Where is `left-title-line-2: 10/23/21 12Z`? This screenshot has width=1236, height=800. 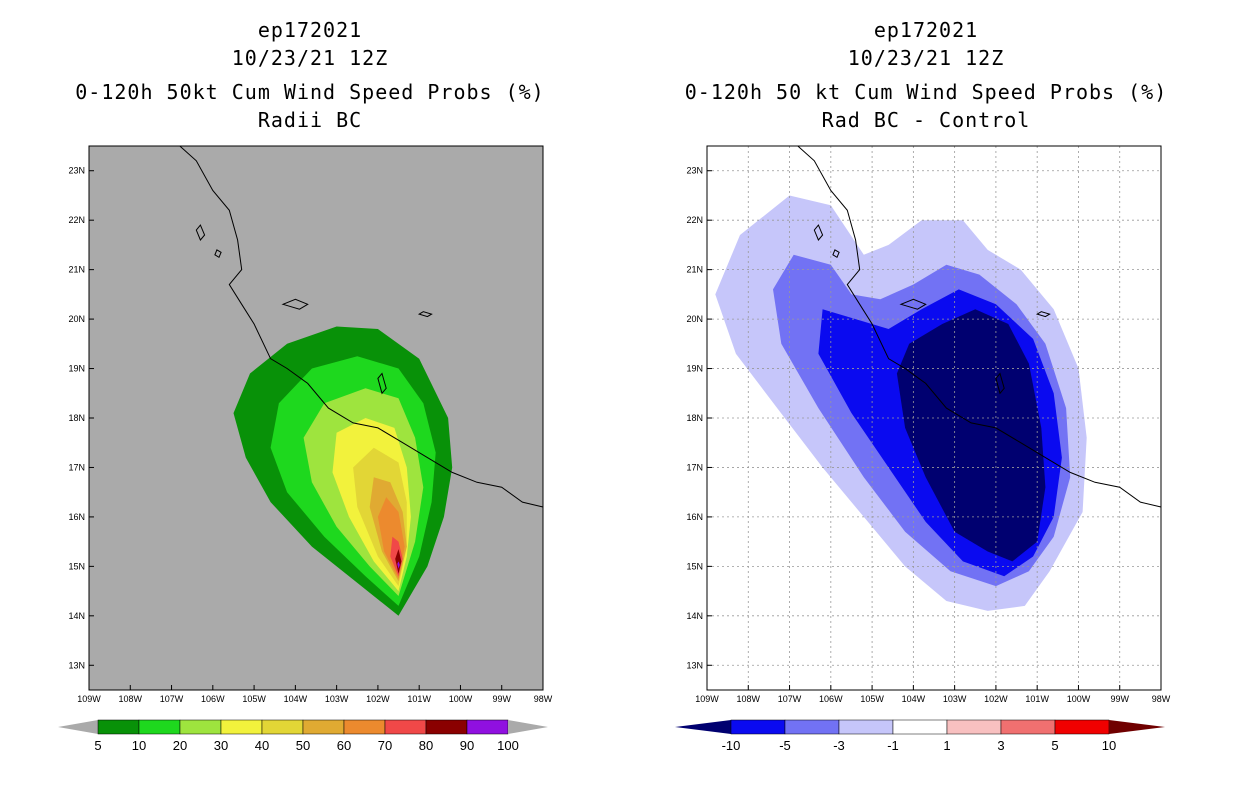
left-title-line-2: 10/23/21 12Z is located at coordinates (310, 58).